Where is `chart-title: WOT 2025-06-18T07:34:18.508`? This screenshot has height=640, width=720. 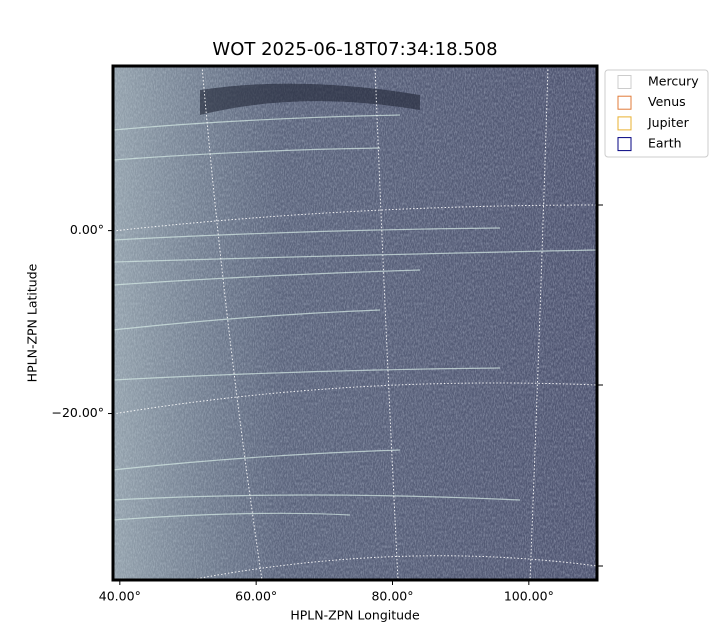 chart-title: WOT 2025-06-18T07:34:18.508 is located at coordinates (354, 49).